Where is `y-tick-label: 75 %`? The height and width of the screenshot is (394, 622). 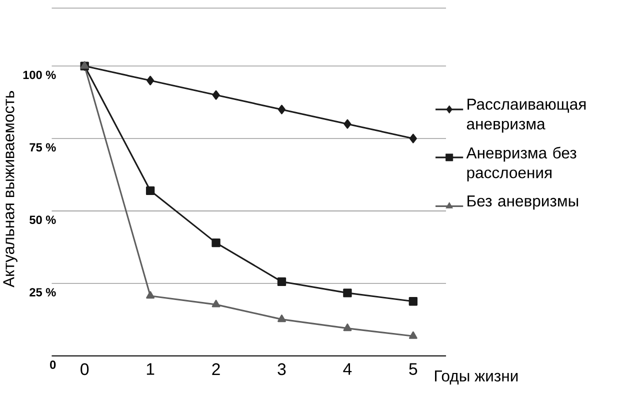
y-tick-label: 75 % is located at coordinates (43, 147).